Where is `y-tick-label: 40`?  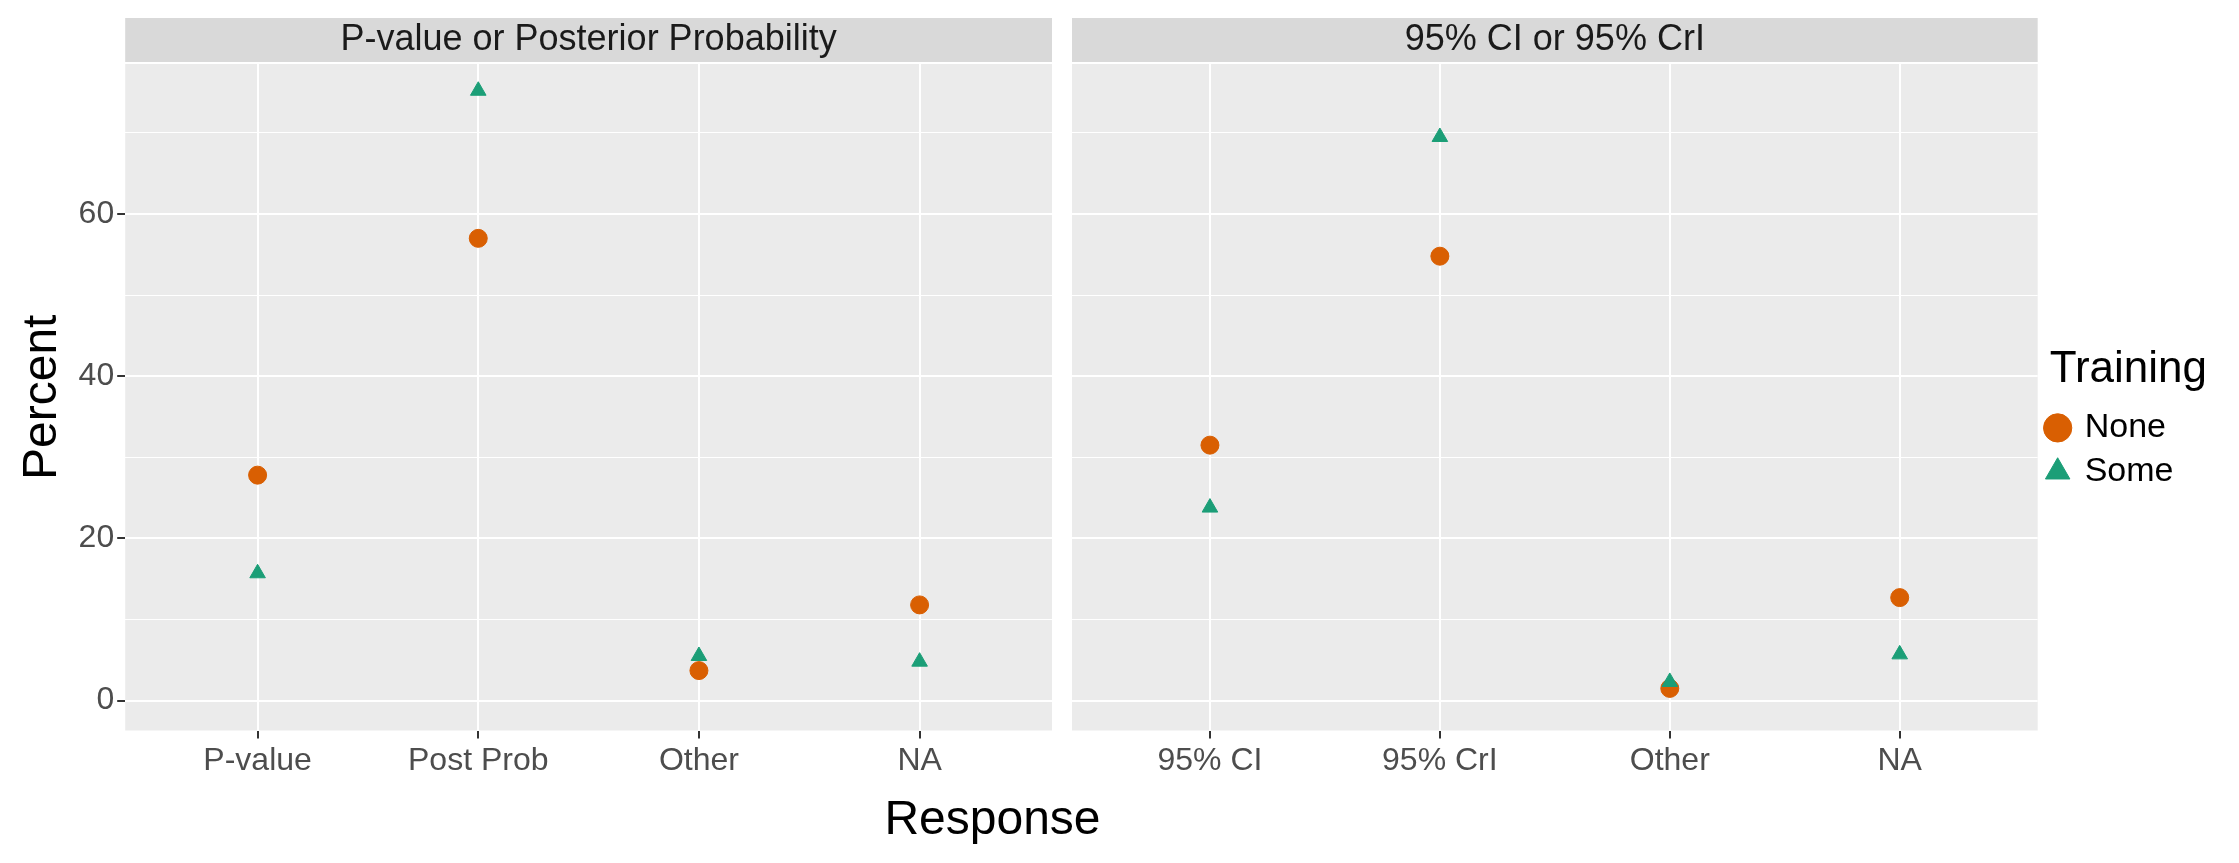
y-tick-label: 40 is located at coordinates (96, 374).